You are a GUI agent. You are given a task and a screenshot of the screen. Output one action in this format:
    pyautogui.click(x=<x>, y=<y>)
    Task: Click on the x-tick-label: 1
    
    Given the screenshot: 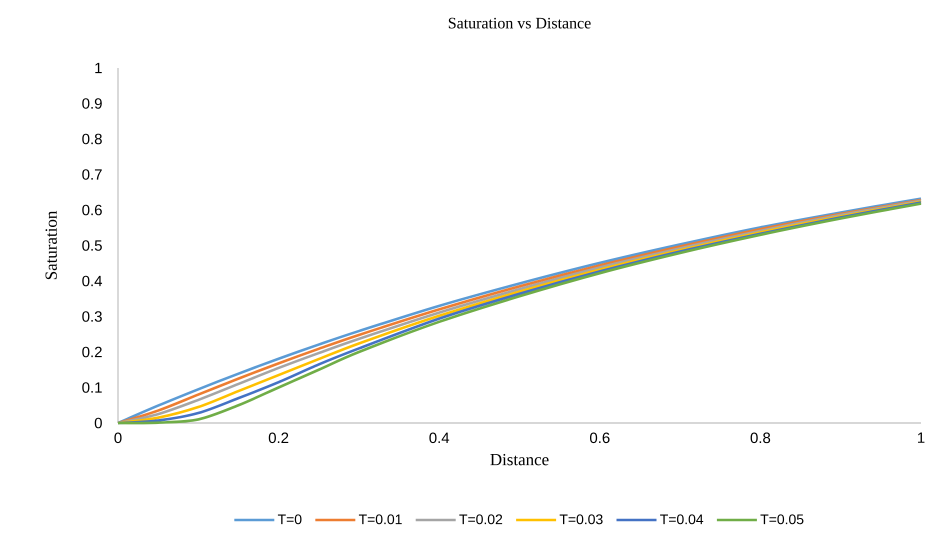 What is the action you would take?
    pyautogui.click(x=921, y=437)
    